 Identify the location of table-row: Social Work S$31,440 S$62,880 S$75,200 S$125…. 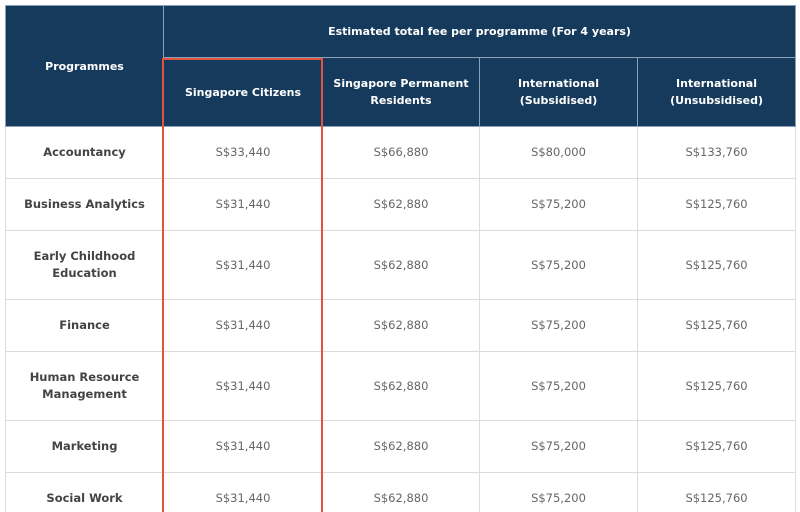
(401, 492).